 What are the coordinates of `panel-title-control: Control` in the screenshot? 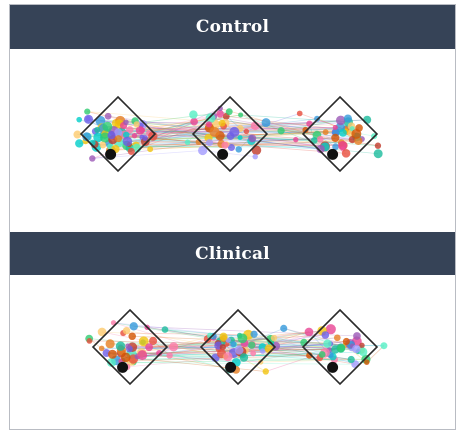 It's located at (232, 27).